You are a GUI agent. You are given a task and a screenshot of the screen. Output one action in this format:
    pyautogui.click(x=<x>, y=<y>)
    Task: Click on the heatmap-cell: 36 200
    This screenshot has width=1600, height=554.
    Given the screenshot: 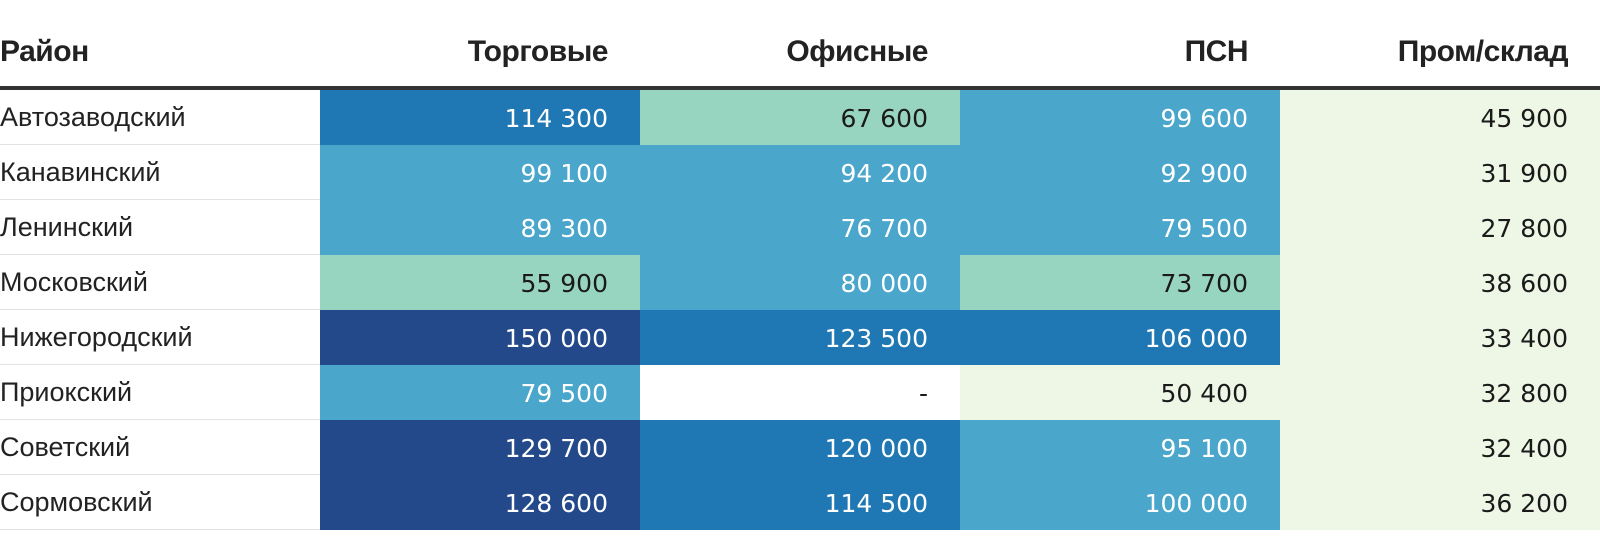 What is the action you would take?
    pyautogui.click(x=1440, y=502)
    